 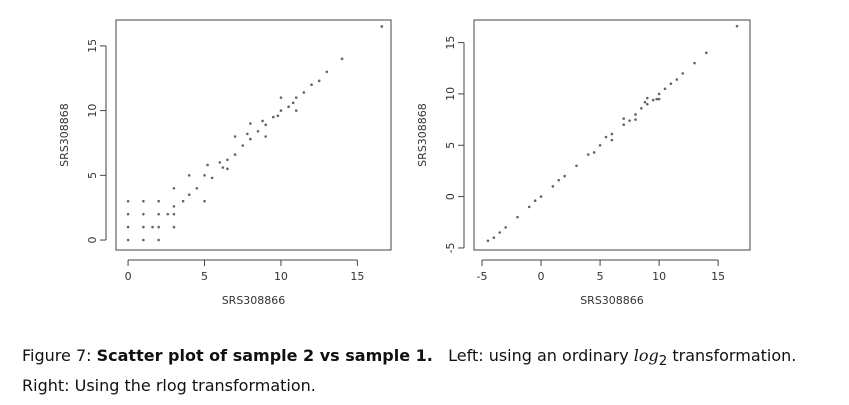 What do you see at coordinates (612, 300) in the screenshot?
I see `x-axis-label: SRS308866` at bounding box center [612, 300].